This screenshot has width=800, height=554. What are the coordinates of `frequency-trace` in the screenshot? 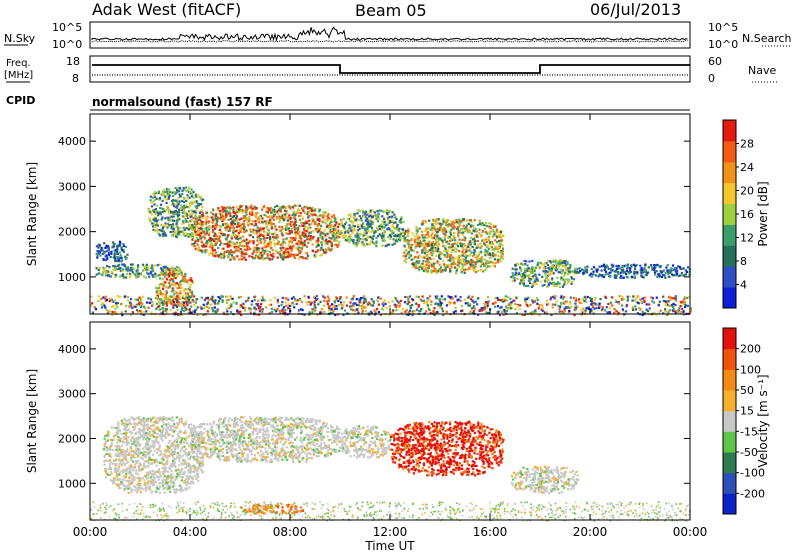 It's located at (391, 69).